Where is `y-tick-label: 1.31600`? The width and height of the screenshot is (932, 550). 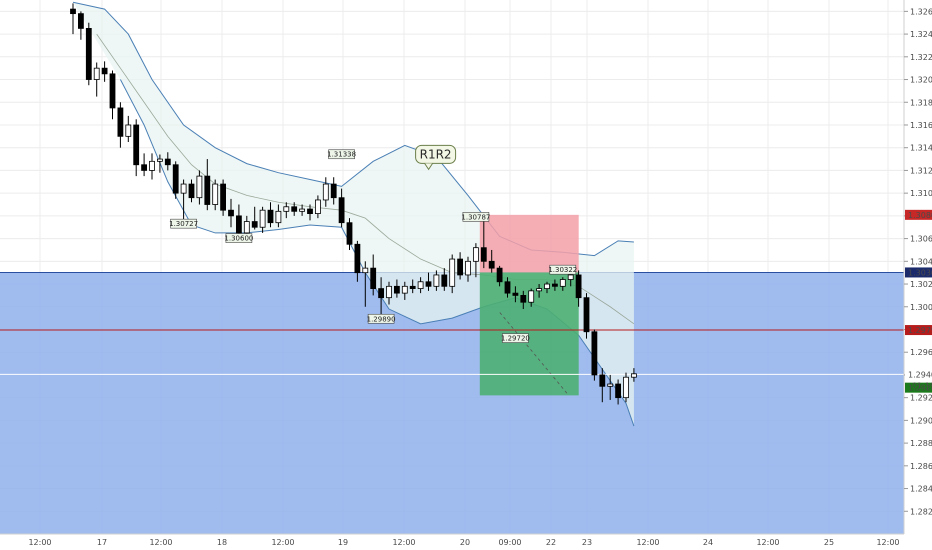
y-tick-label: 1.31600 is located at coordinates (921, 125).